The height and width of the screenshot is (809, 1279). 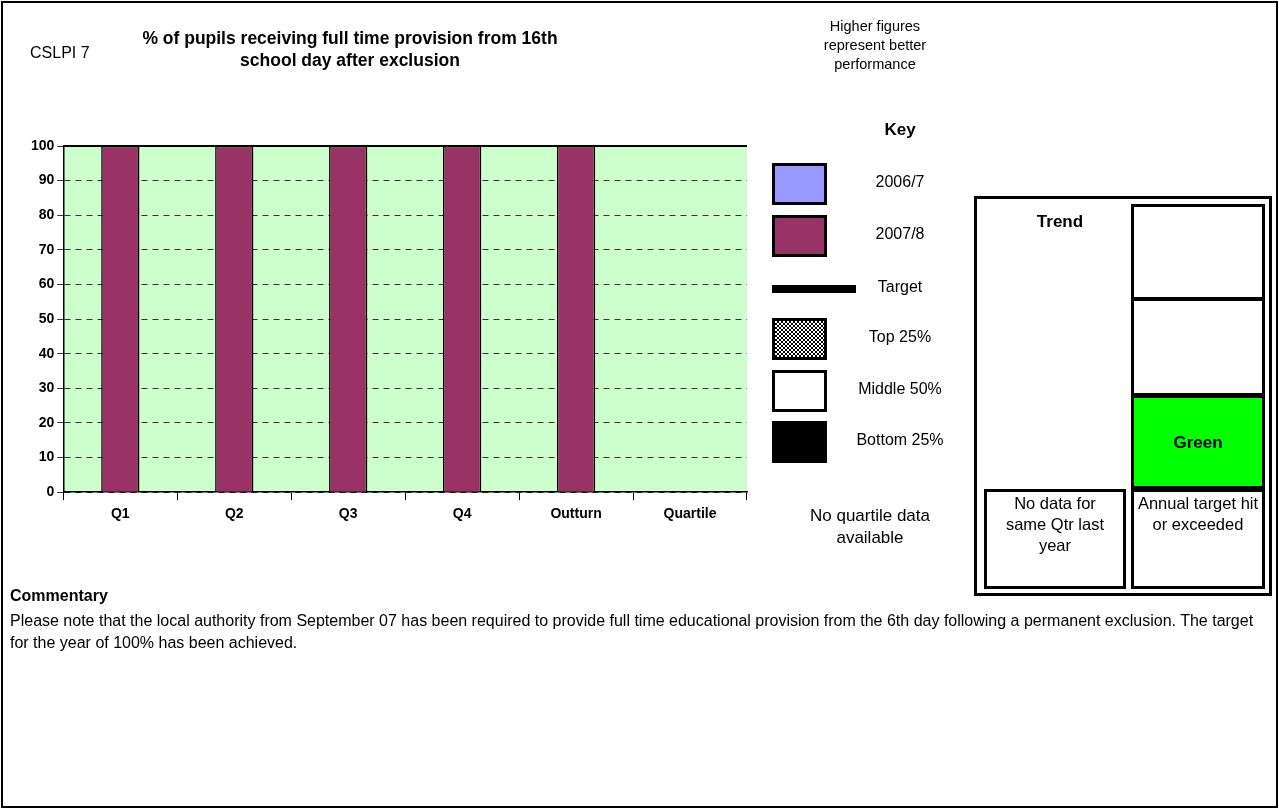 I want to click on y-tick-label: 40, so click(x=46, y=352).